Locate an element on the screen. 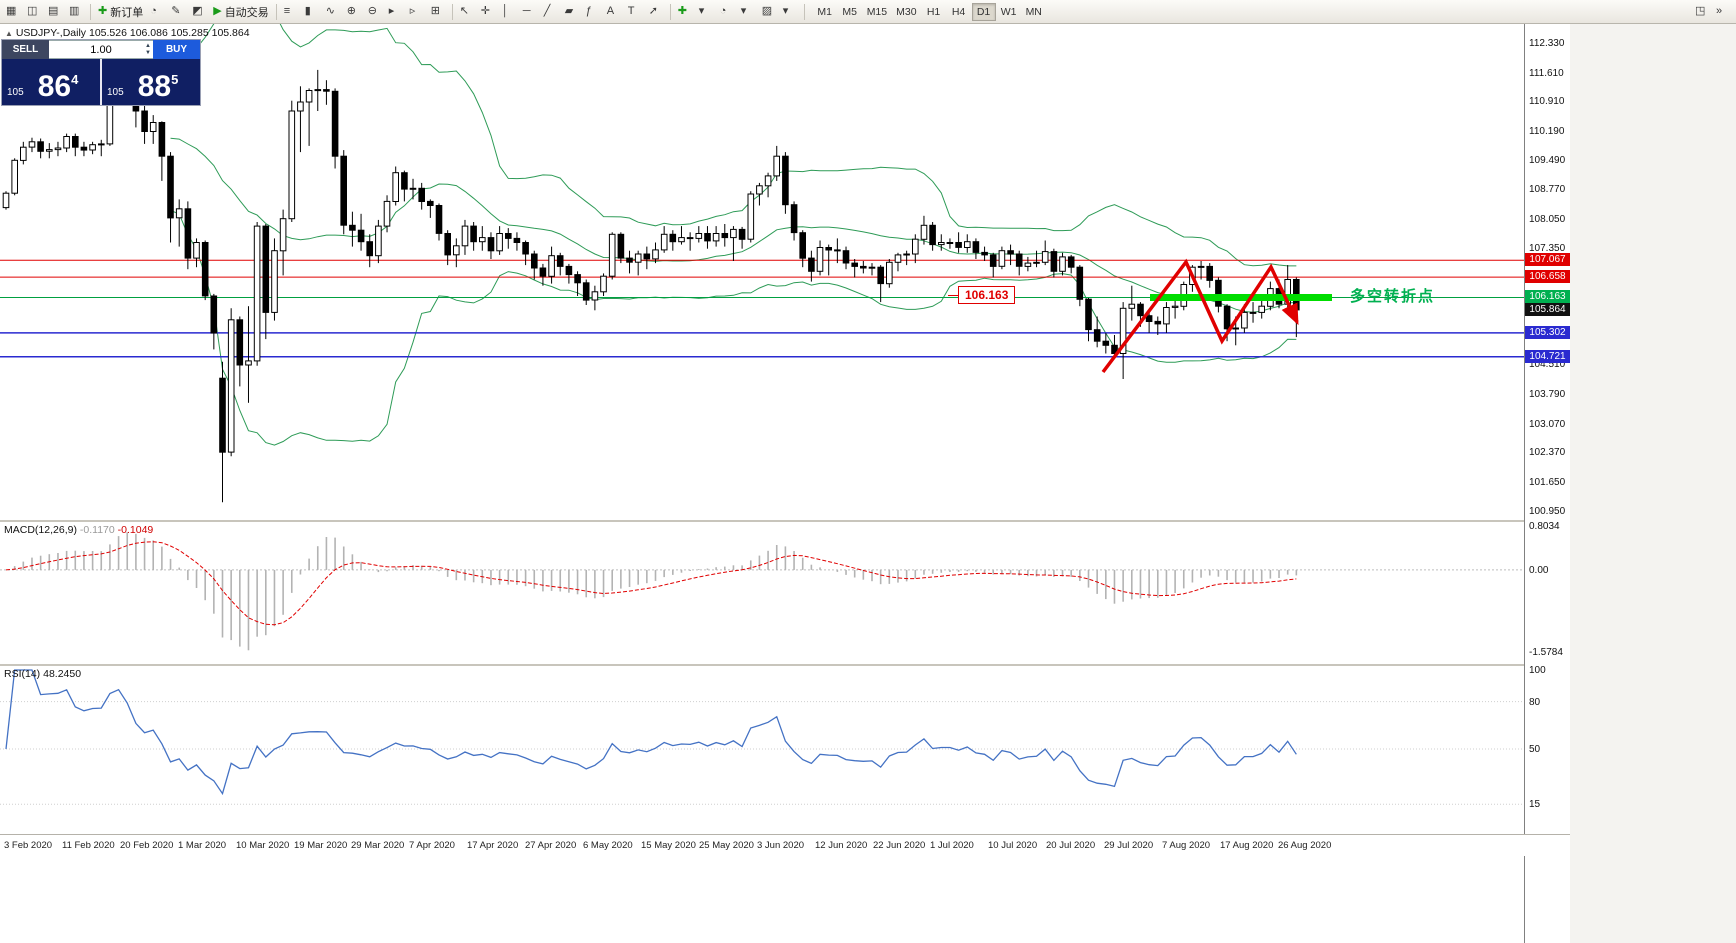 The image size is (1736, 943). periods-button: ◔ is located at coordinates (727, 12).